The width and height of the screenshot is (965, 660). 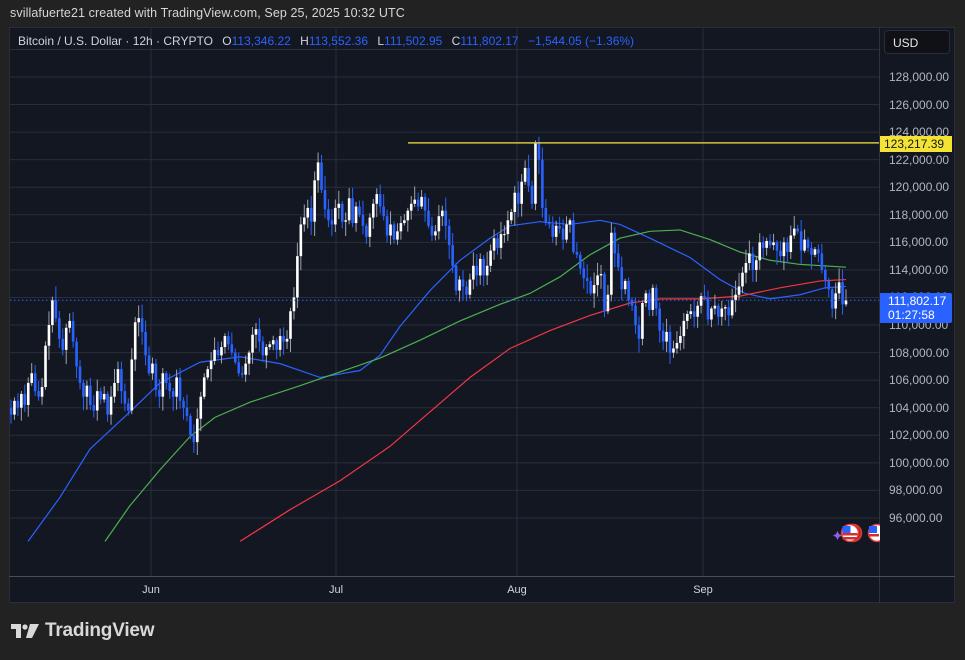 I want to click on price-tick-label: 104,000.00, so click(x=919, y=407).